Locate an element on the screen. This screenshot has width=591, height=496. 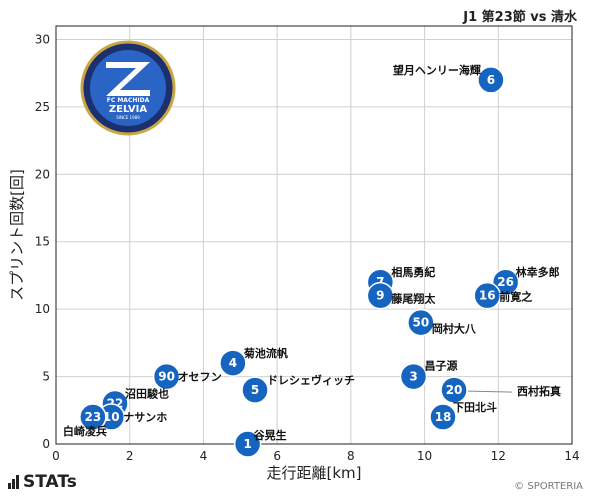
player-name-label: 岡村大八 is located at coordinates (454, 329).